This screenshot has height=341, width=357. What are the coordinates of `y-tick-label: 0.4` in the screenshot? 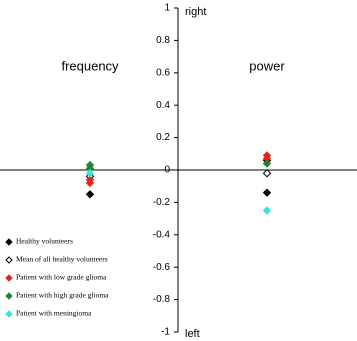 It's located at (163, 105).